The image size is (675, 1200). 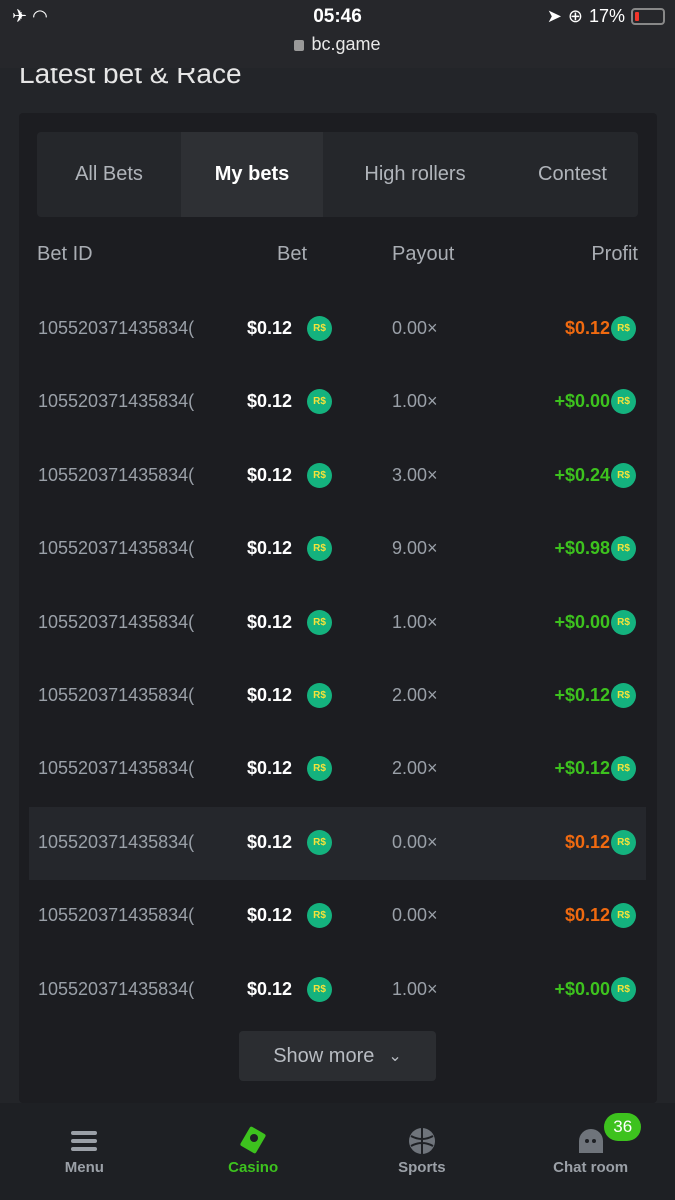 What do you see at coordinates (65, 254) in the screenshot?
I see `col-bet-id: Bet ID` at bounding box center [65, 254].